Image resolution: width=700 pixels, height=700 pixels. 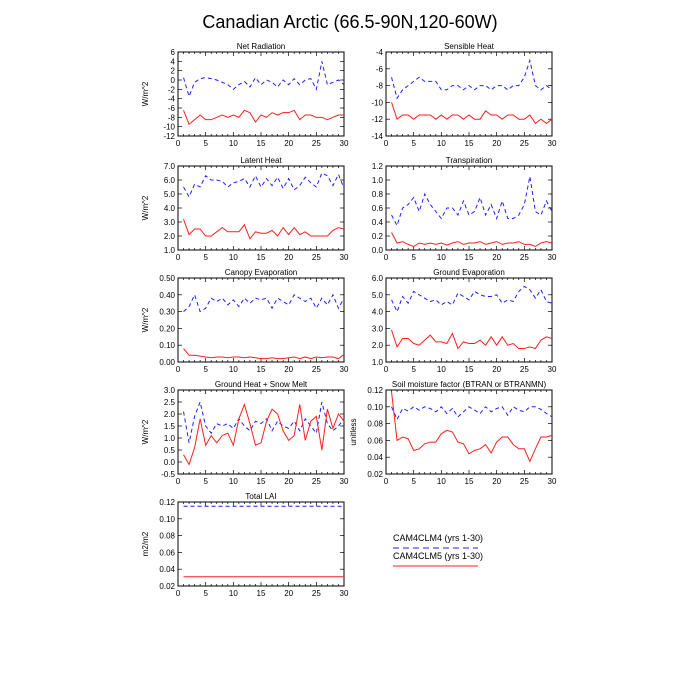 What do you see at coordinates (441, 369) in the screenshot?
I see `panel-ground-evaporation-xtick-label: 10` at bounding box center [441, 369].